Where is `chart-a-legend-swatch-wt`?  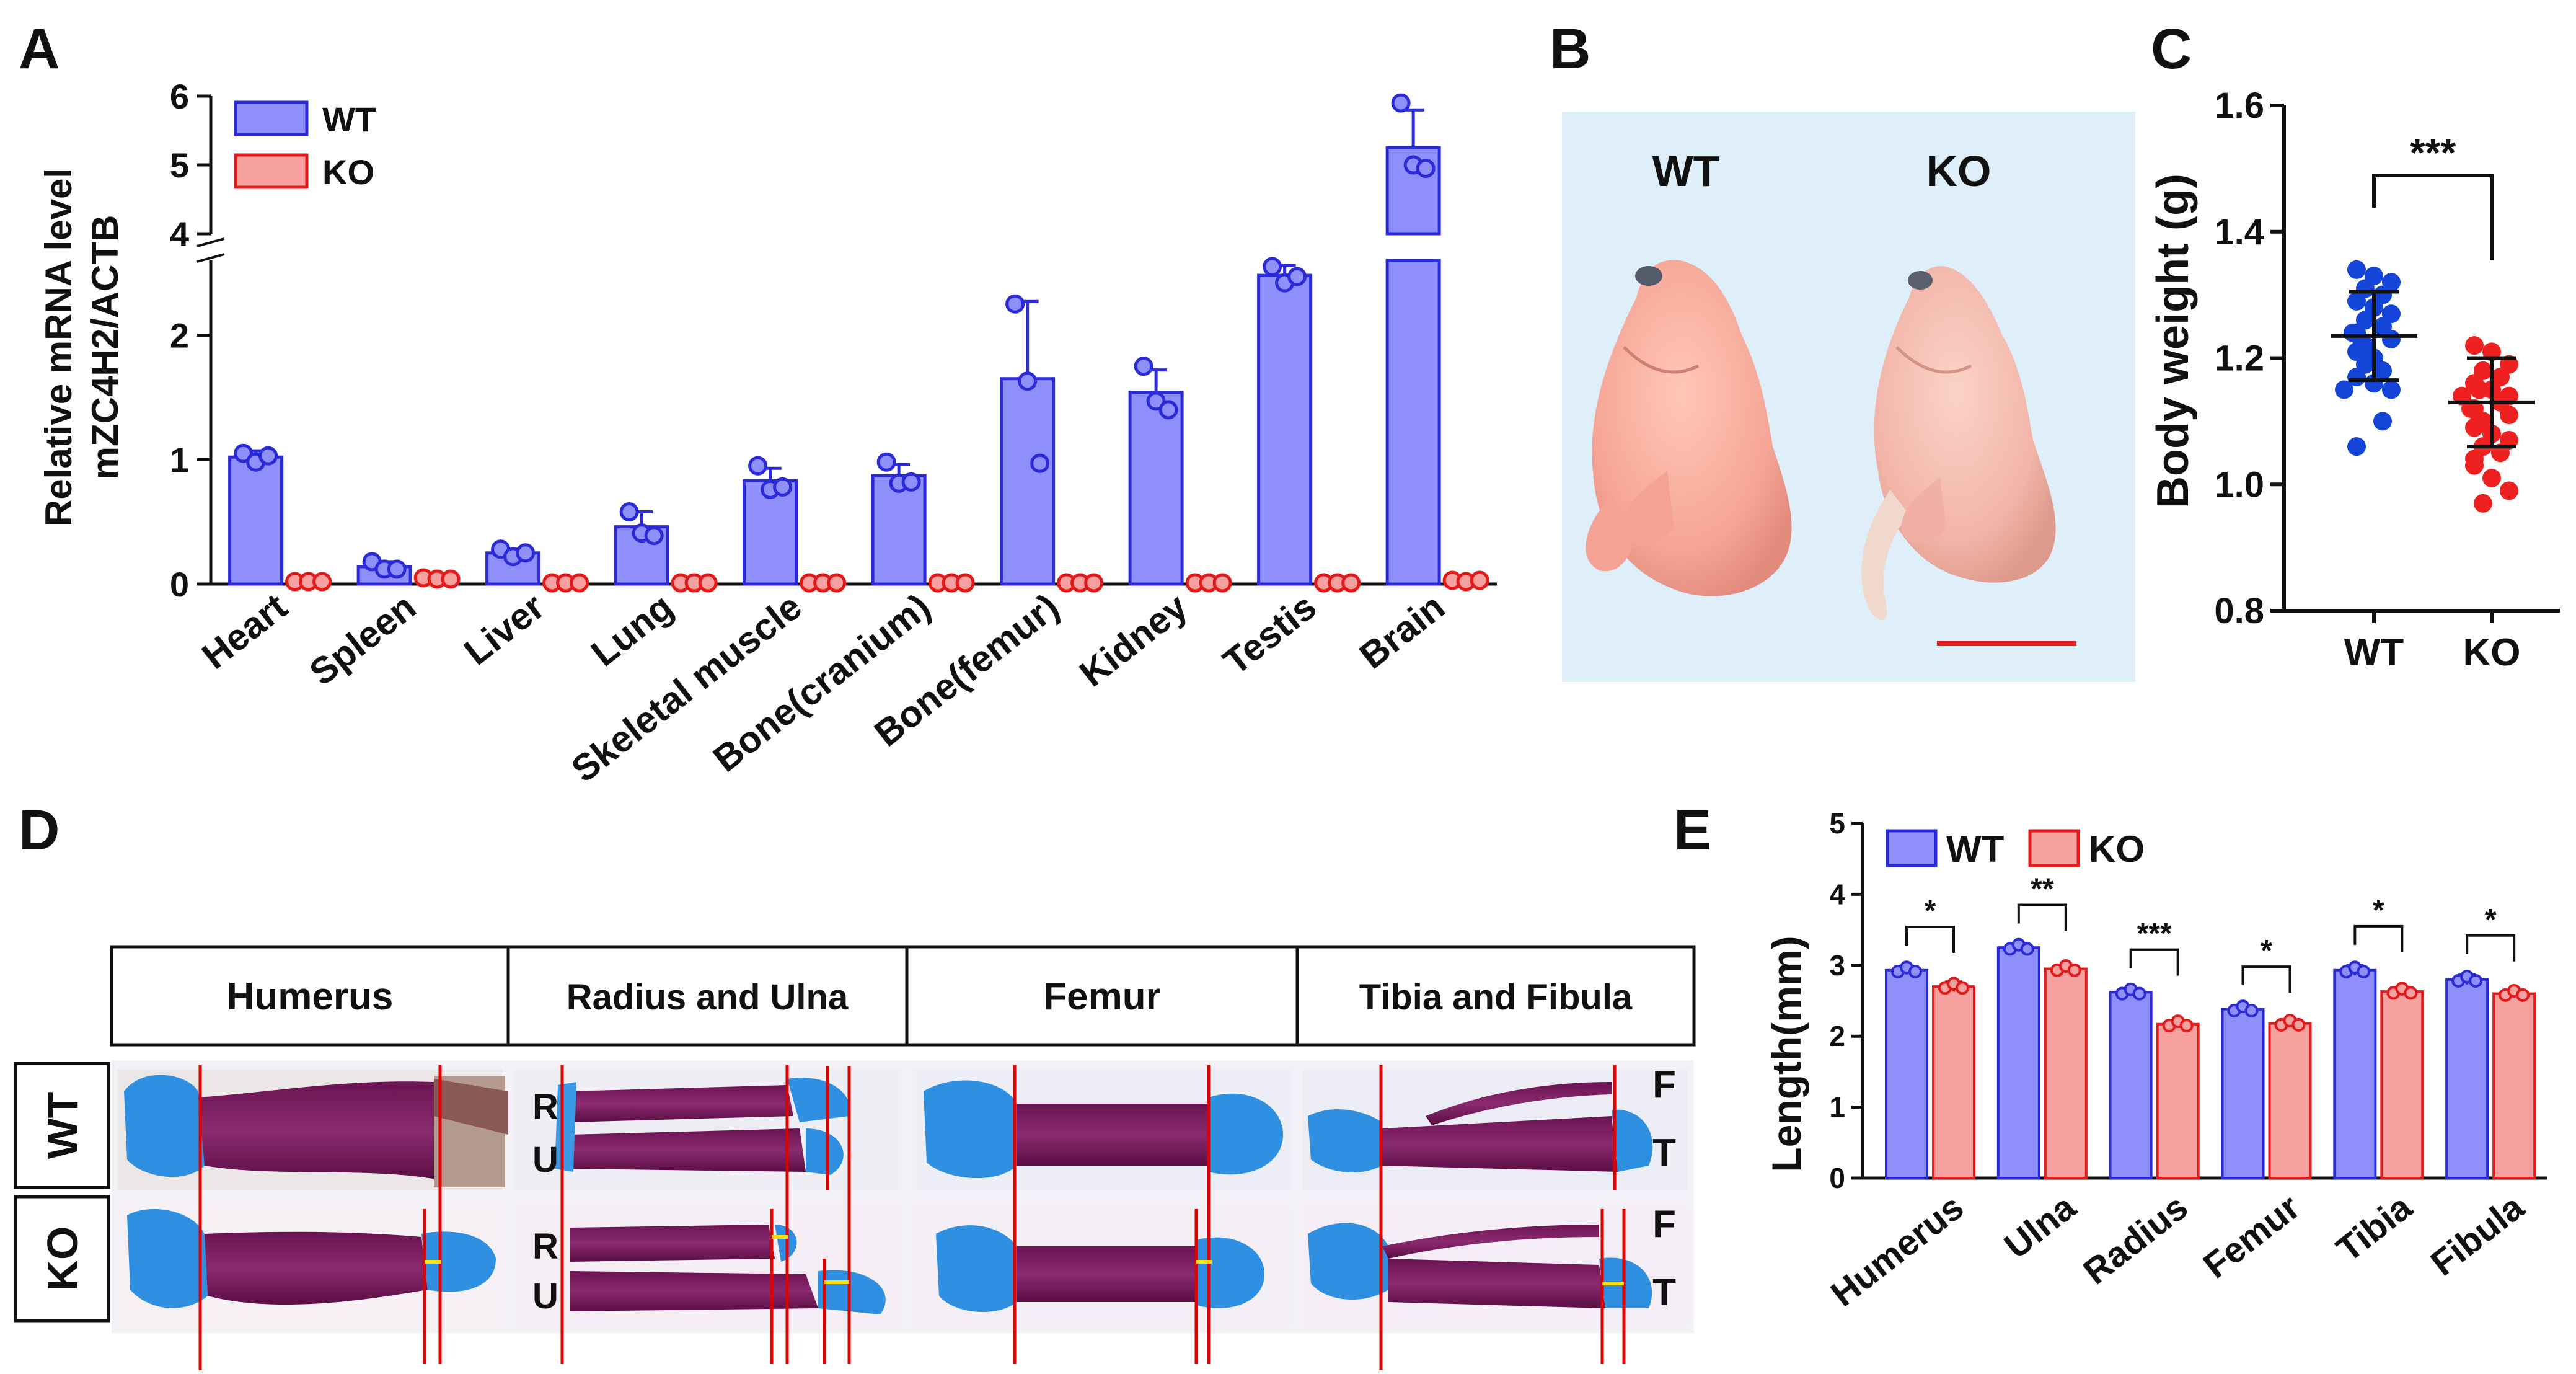 chart-a-legend-swatch-wt is located at coordinates (271, 118).